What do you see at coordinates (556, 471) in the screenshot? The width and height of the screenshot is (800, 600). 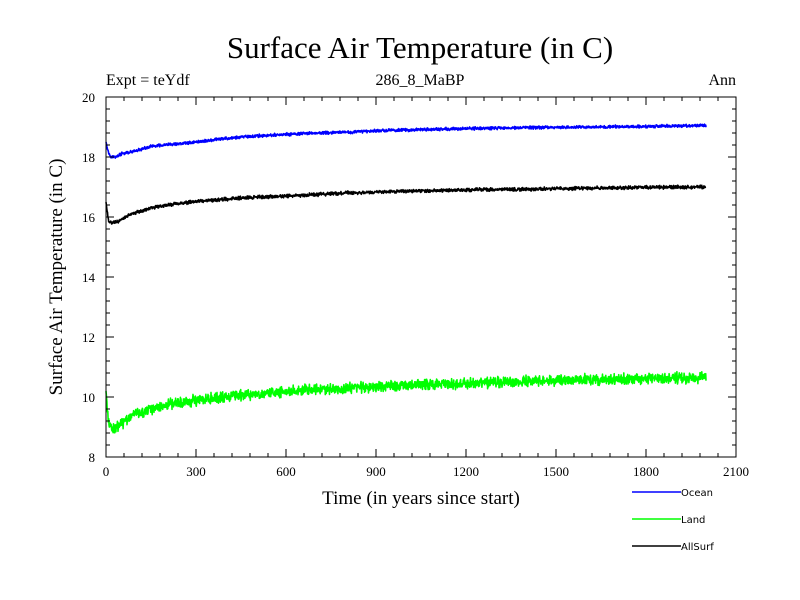 I see `x-tick-label: 1500` at bounding box center [556, 471].